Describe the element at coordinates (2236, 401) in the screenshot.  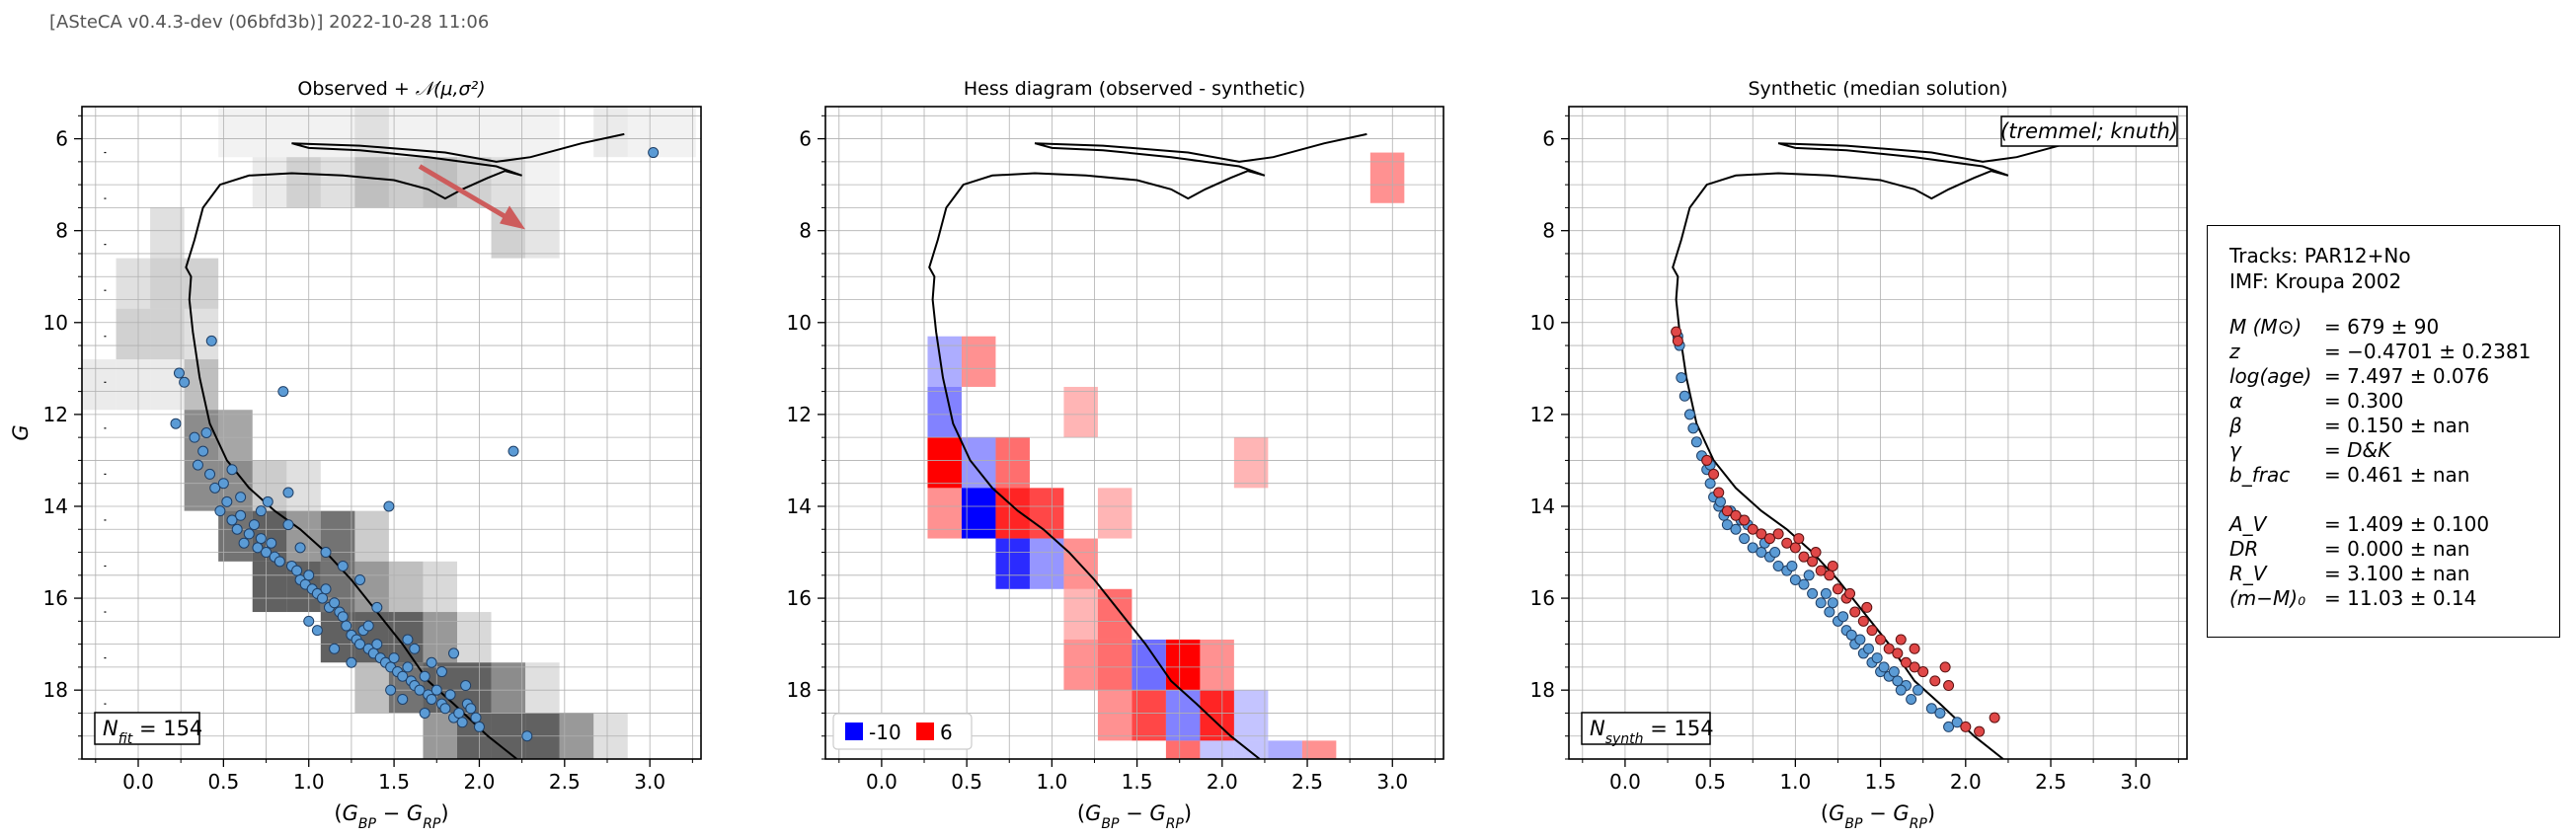
I see `param-label-alpha: α` at that location.